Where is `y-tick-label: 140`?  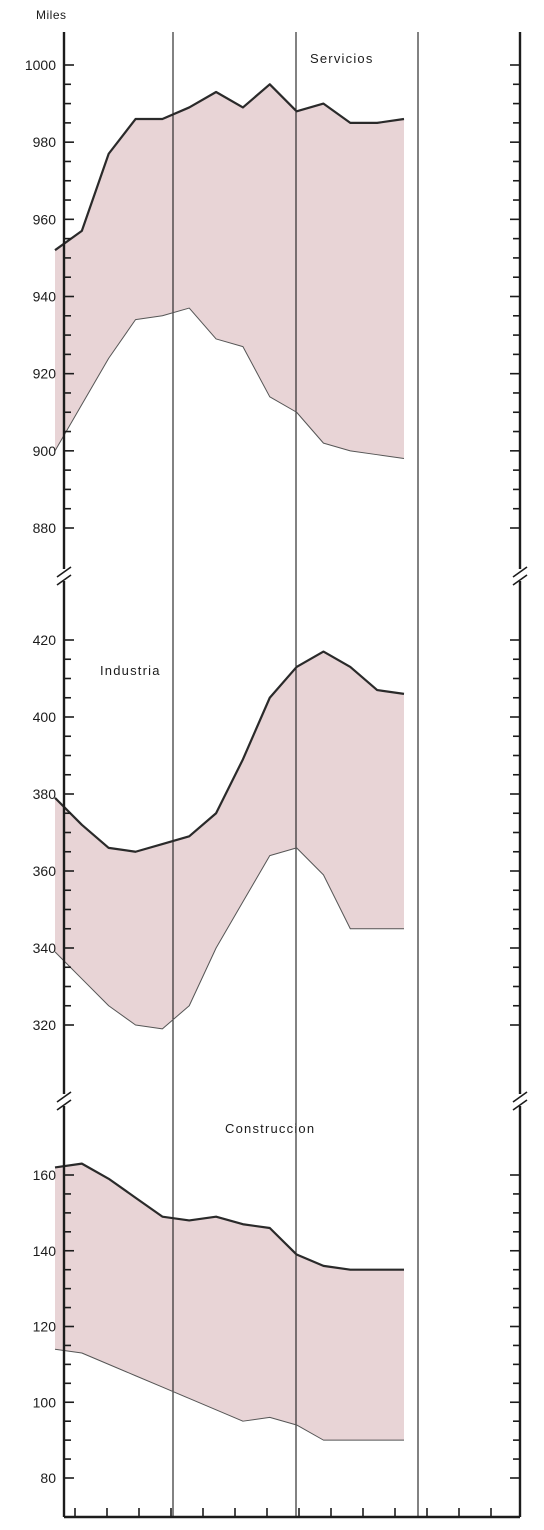 y-tick-label: 140 is located at coordinates (45, 1251).